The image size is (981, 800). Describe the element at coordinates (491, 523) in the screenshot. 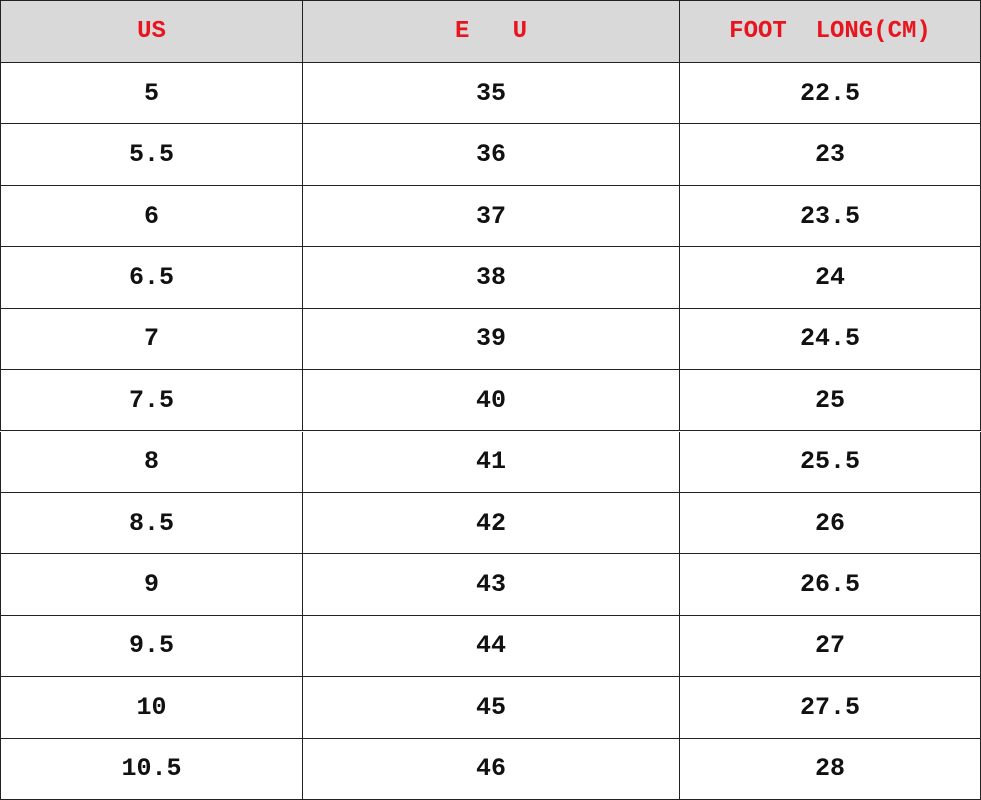

I see `table-cell: 42` at that location.